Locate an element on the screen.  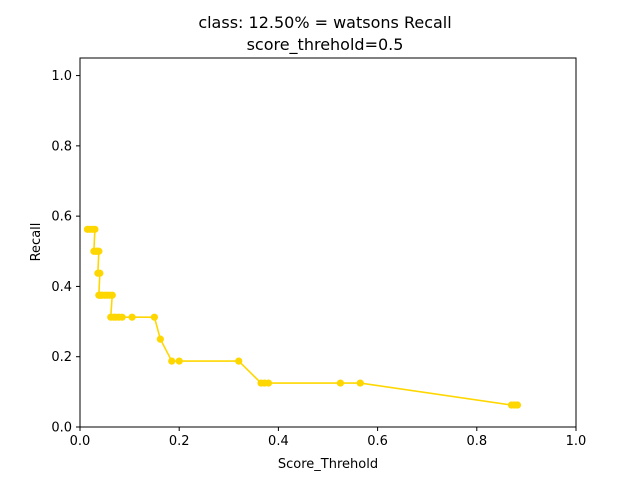
x-tick-label: 0.8 is located at coordinates (476, 441).